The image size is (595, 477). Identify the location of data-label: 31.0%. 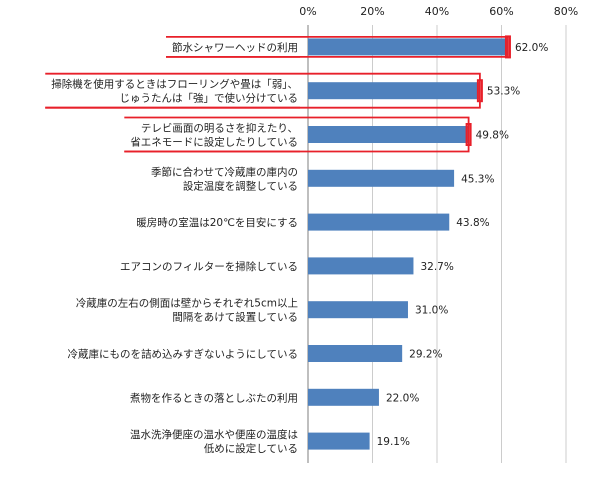
(431, 311).